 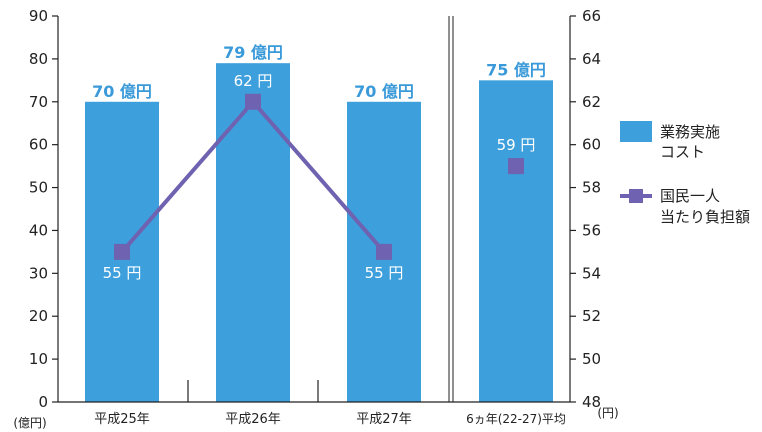 What do you see at coordinates (591, 359) in the screenshot?
I see `right-tick-label: 50` at bounding box center [591, 359].